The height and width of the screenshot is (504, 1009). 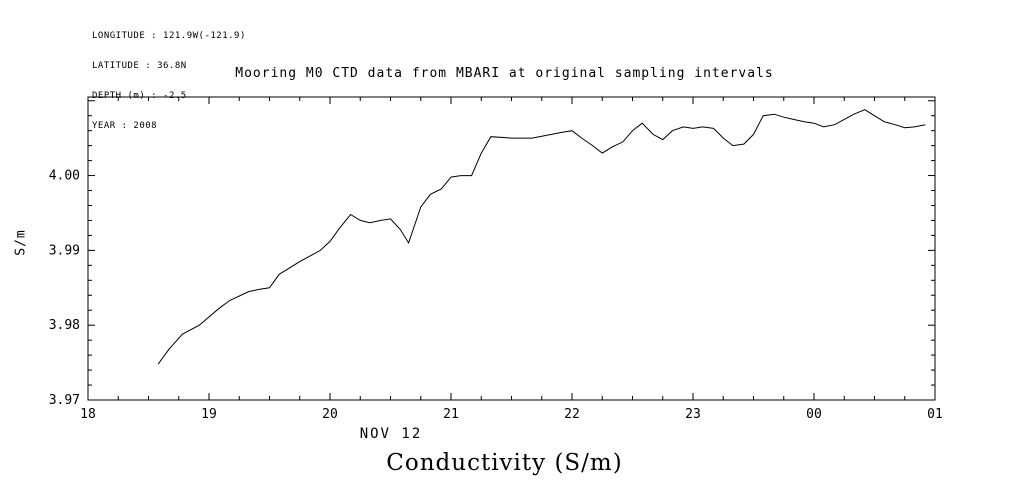 I want to click on x-axis-title: Conductivity (S/m), so click(x=504, y=463).